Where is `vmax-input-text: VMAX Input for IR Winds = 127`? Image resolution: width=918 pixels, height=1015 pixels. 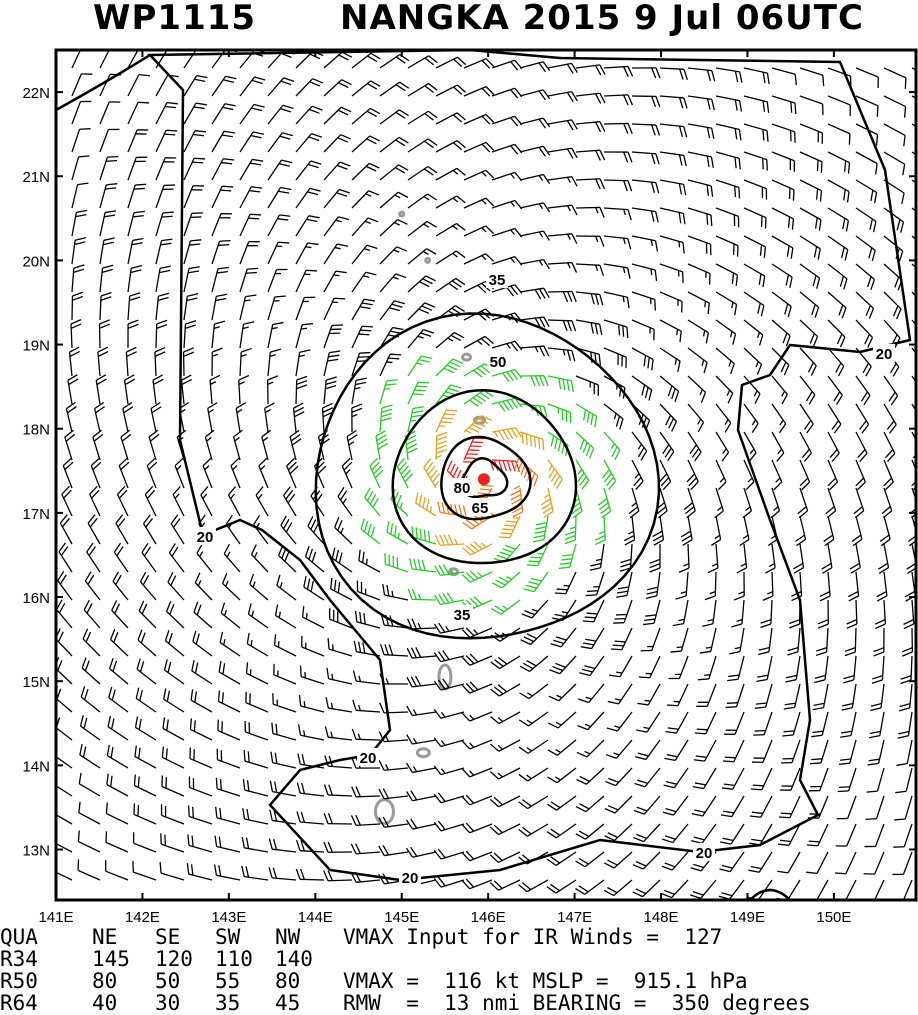
vmax-input-text: VMAX Input for IR Winds = 127 is located at coordinates (532, 937).